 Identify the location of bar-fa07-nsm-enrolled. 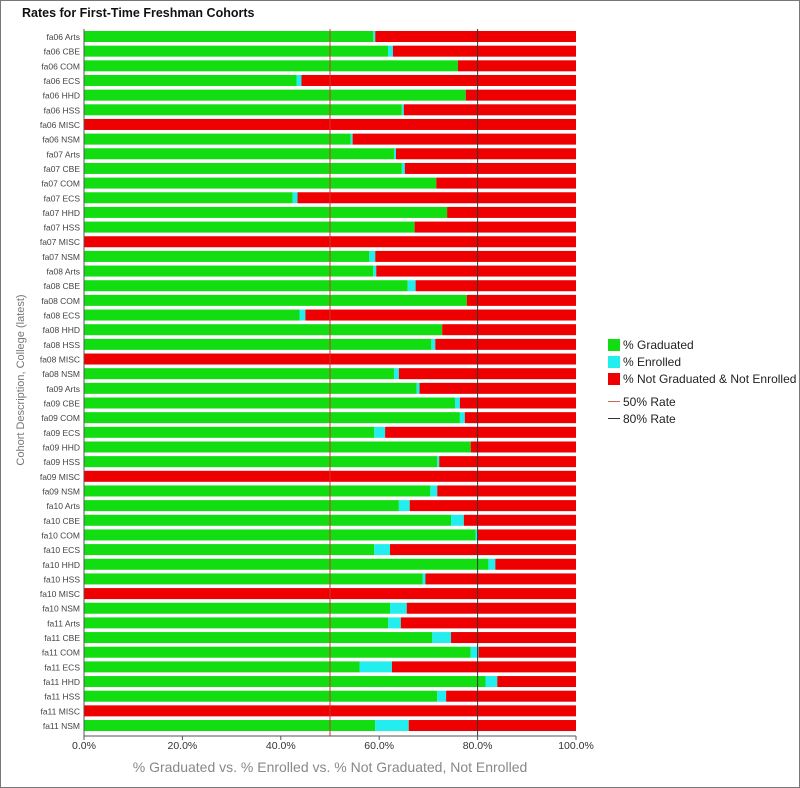
(372, 256).